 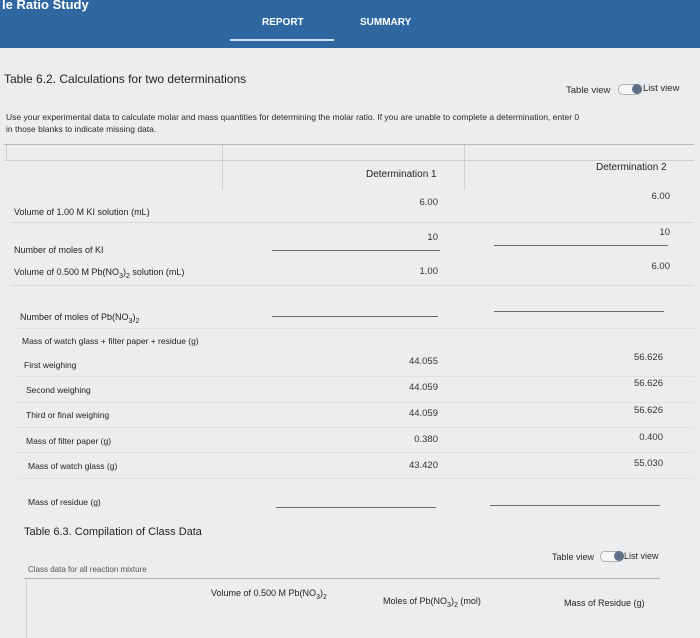 I want to click on vol-pb-d2: 6.00, so click(x=661, y=266).